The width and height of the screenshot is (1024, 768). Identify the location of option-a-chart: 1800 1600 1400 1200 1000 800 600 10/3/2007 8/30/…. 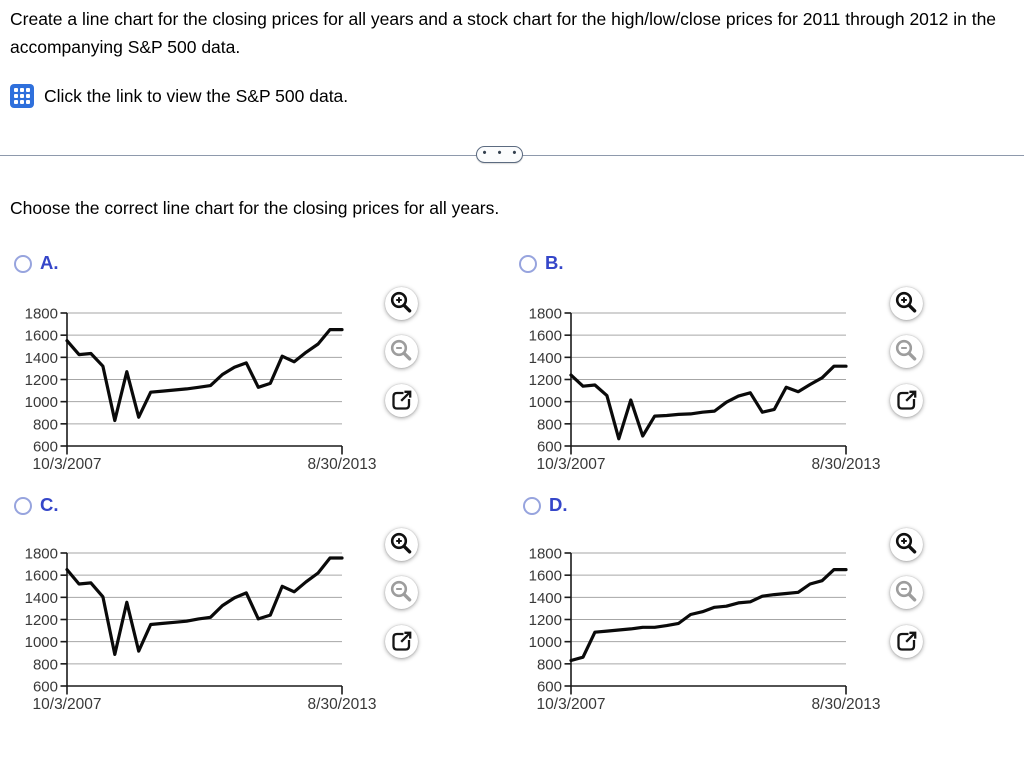
(195, 392).